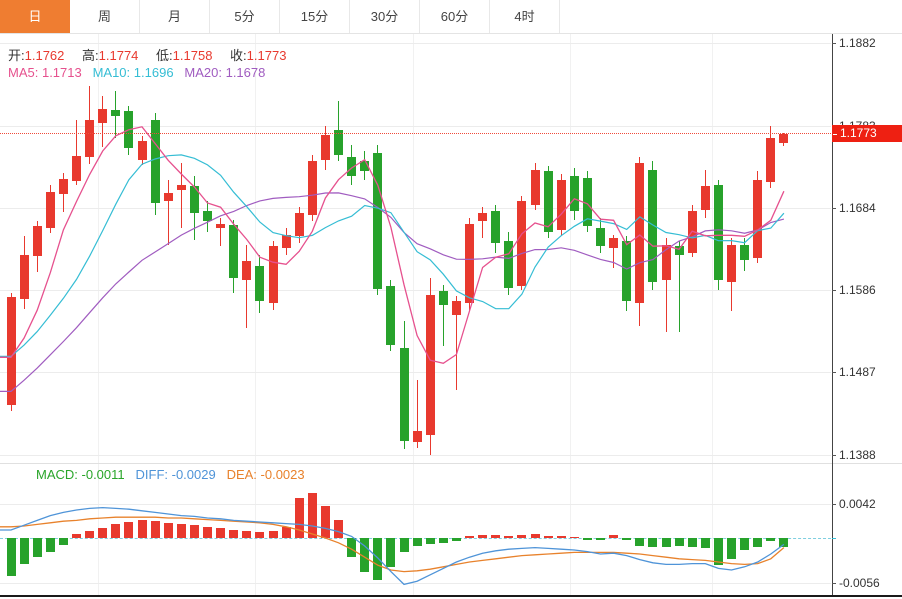  I want to click on ma-readout: MA5: 1.1713 MA10: 1.1696 MA20: 1.1678, so click(136, 72).